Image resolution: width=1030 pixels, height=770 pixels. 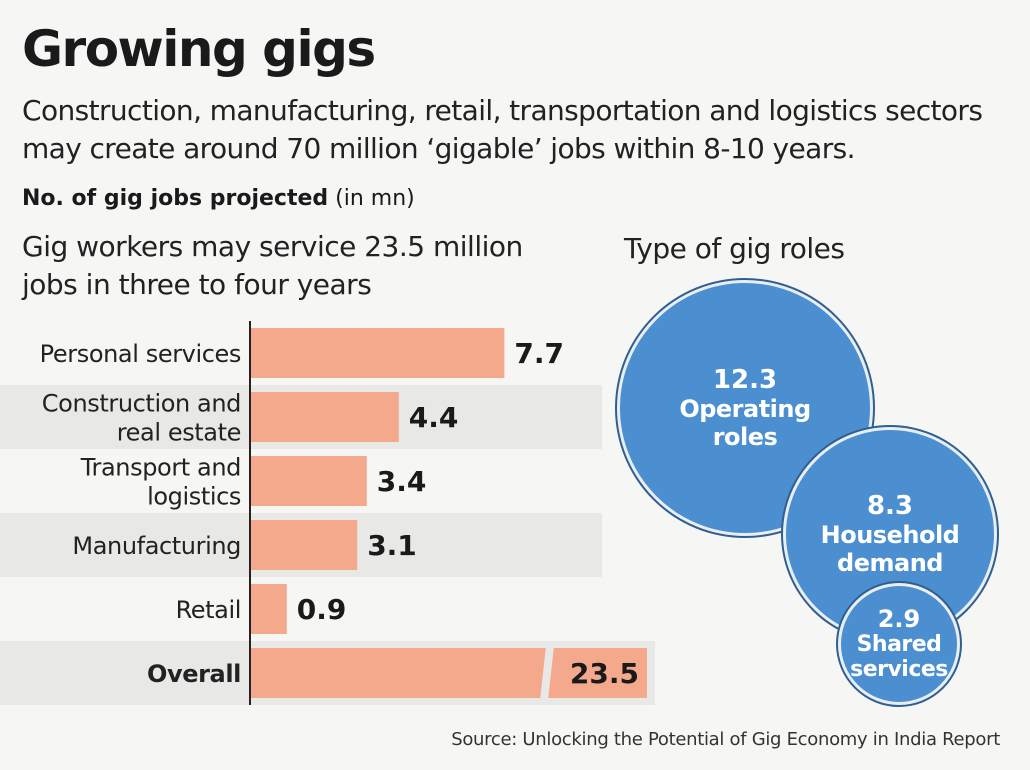 I want to click on chart-title: Growing gigs, so click(x=199, y=49).